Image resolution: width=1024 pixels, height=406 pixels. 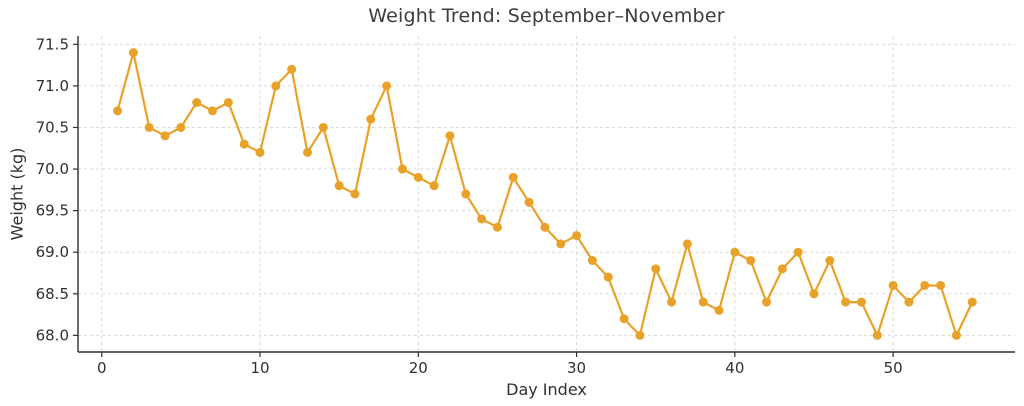 What do you see at coordinates (418, 368) in the screenshot?
I see `x-tick-label: 20` at bounding box center [418, 368].